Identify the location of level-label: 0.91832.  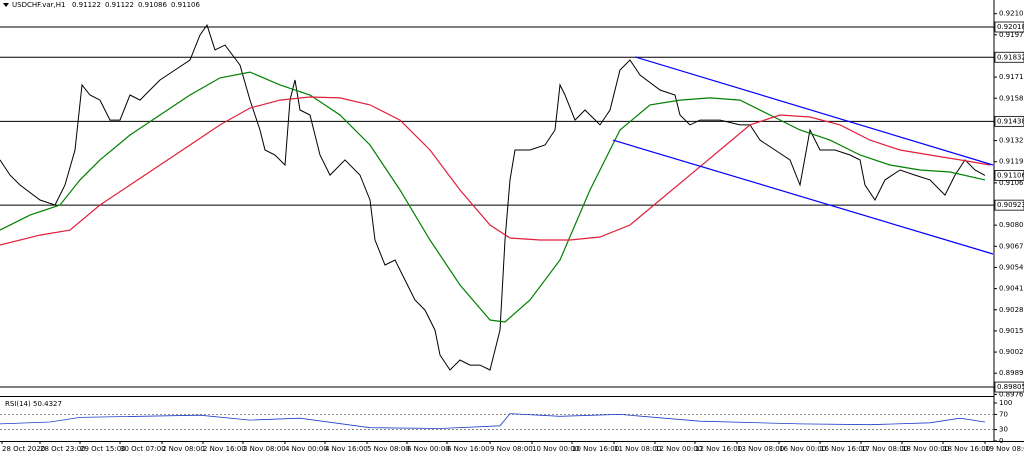
(1010, 57).